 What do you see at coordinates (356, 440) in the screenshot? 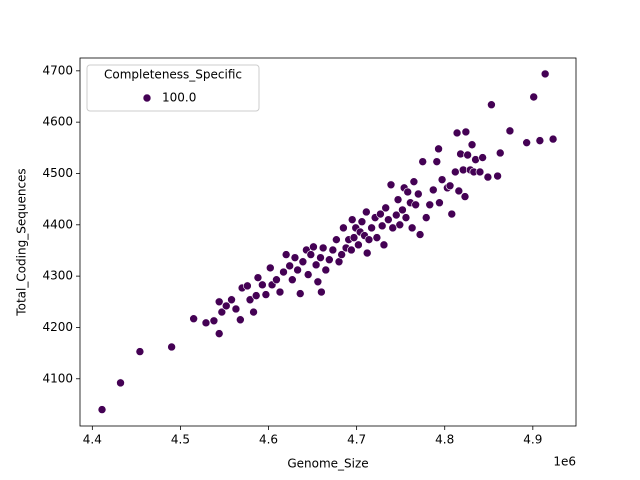
I see `x-tick-label: 4.7` at bounding box center [356, 440].